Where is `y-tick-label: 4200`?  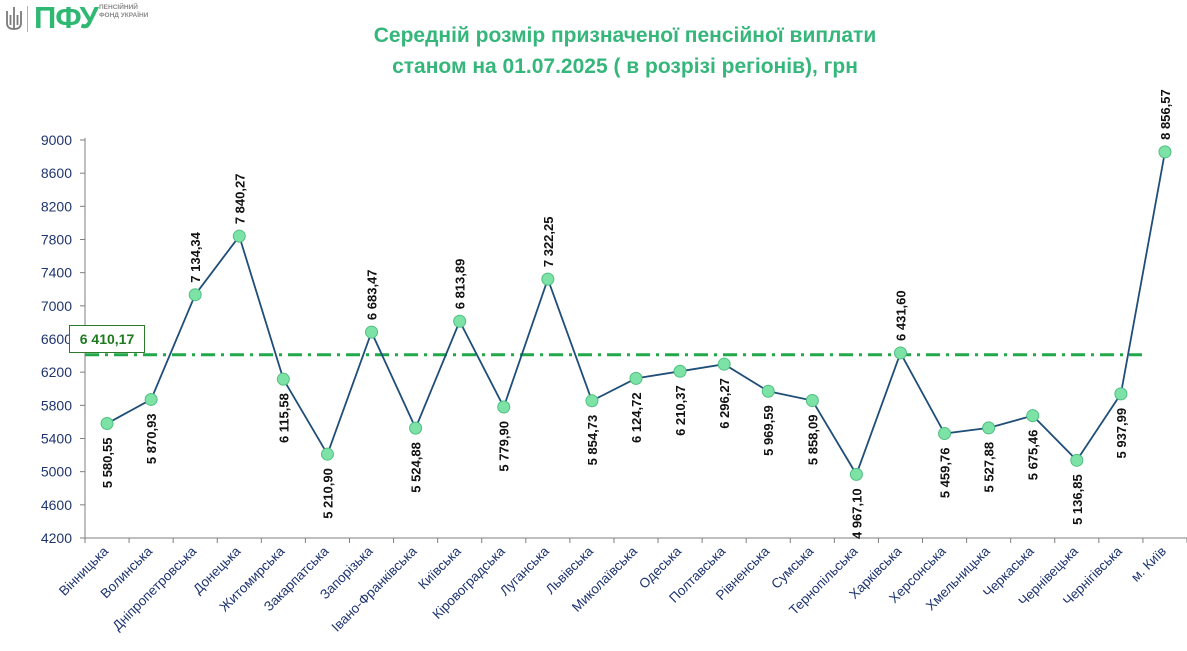 y-tick-label: 4200 is located at coordinates (56, 538).